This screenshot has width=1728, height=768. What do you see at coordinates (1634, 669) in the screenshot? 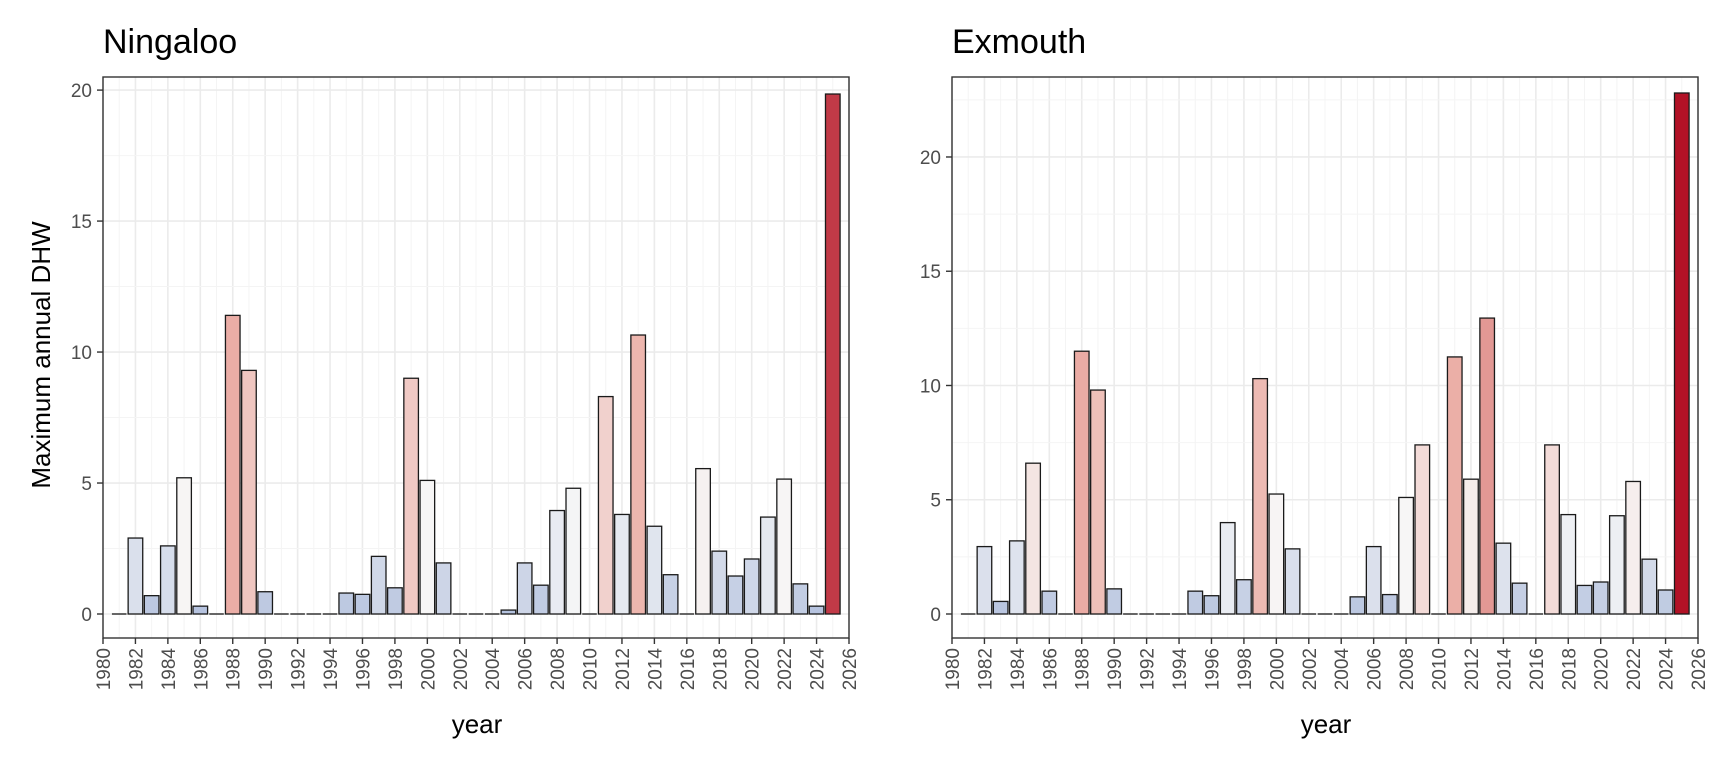
I see `exmouth-x-tick-label: 2022` at bounding box center [1634, 669].